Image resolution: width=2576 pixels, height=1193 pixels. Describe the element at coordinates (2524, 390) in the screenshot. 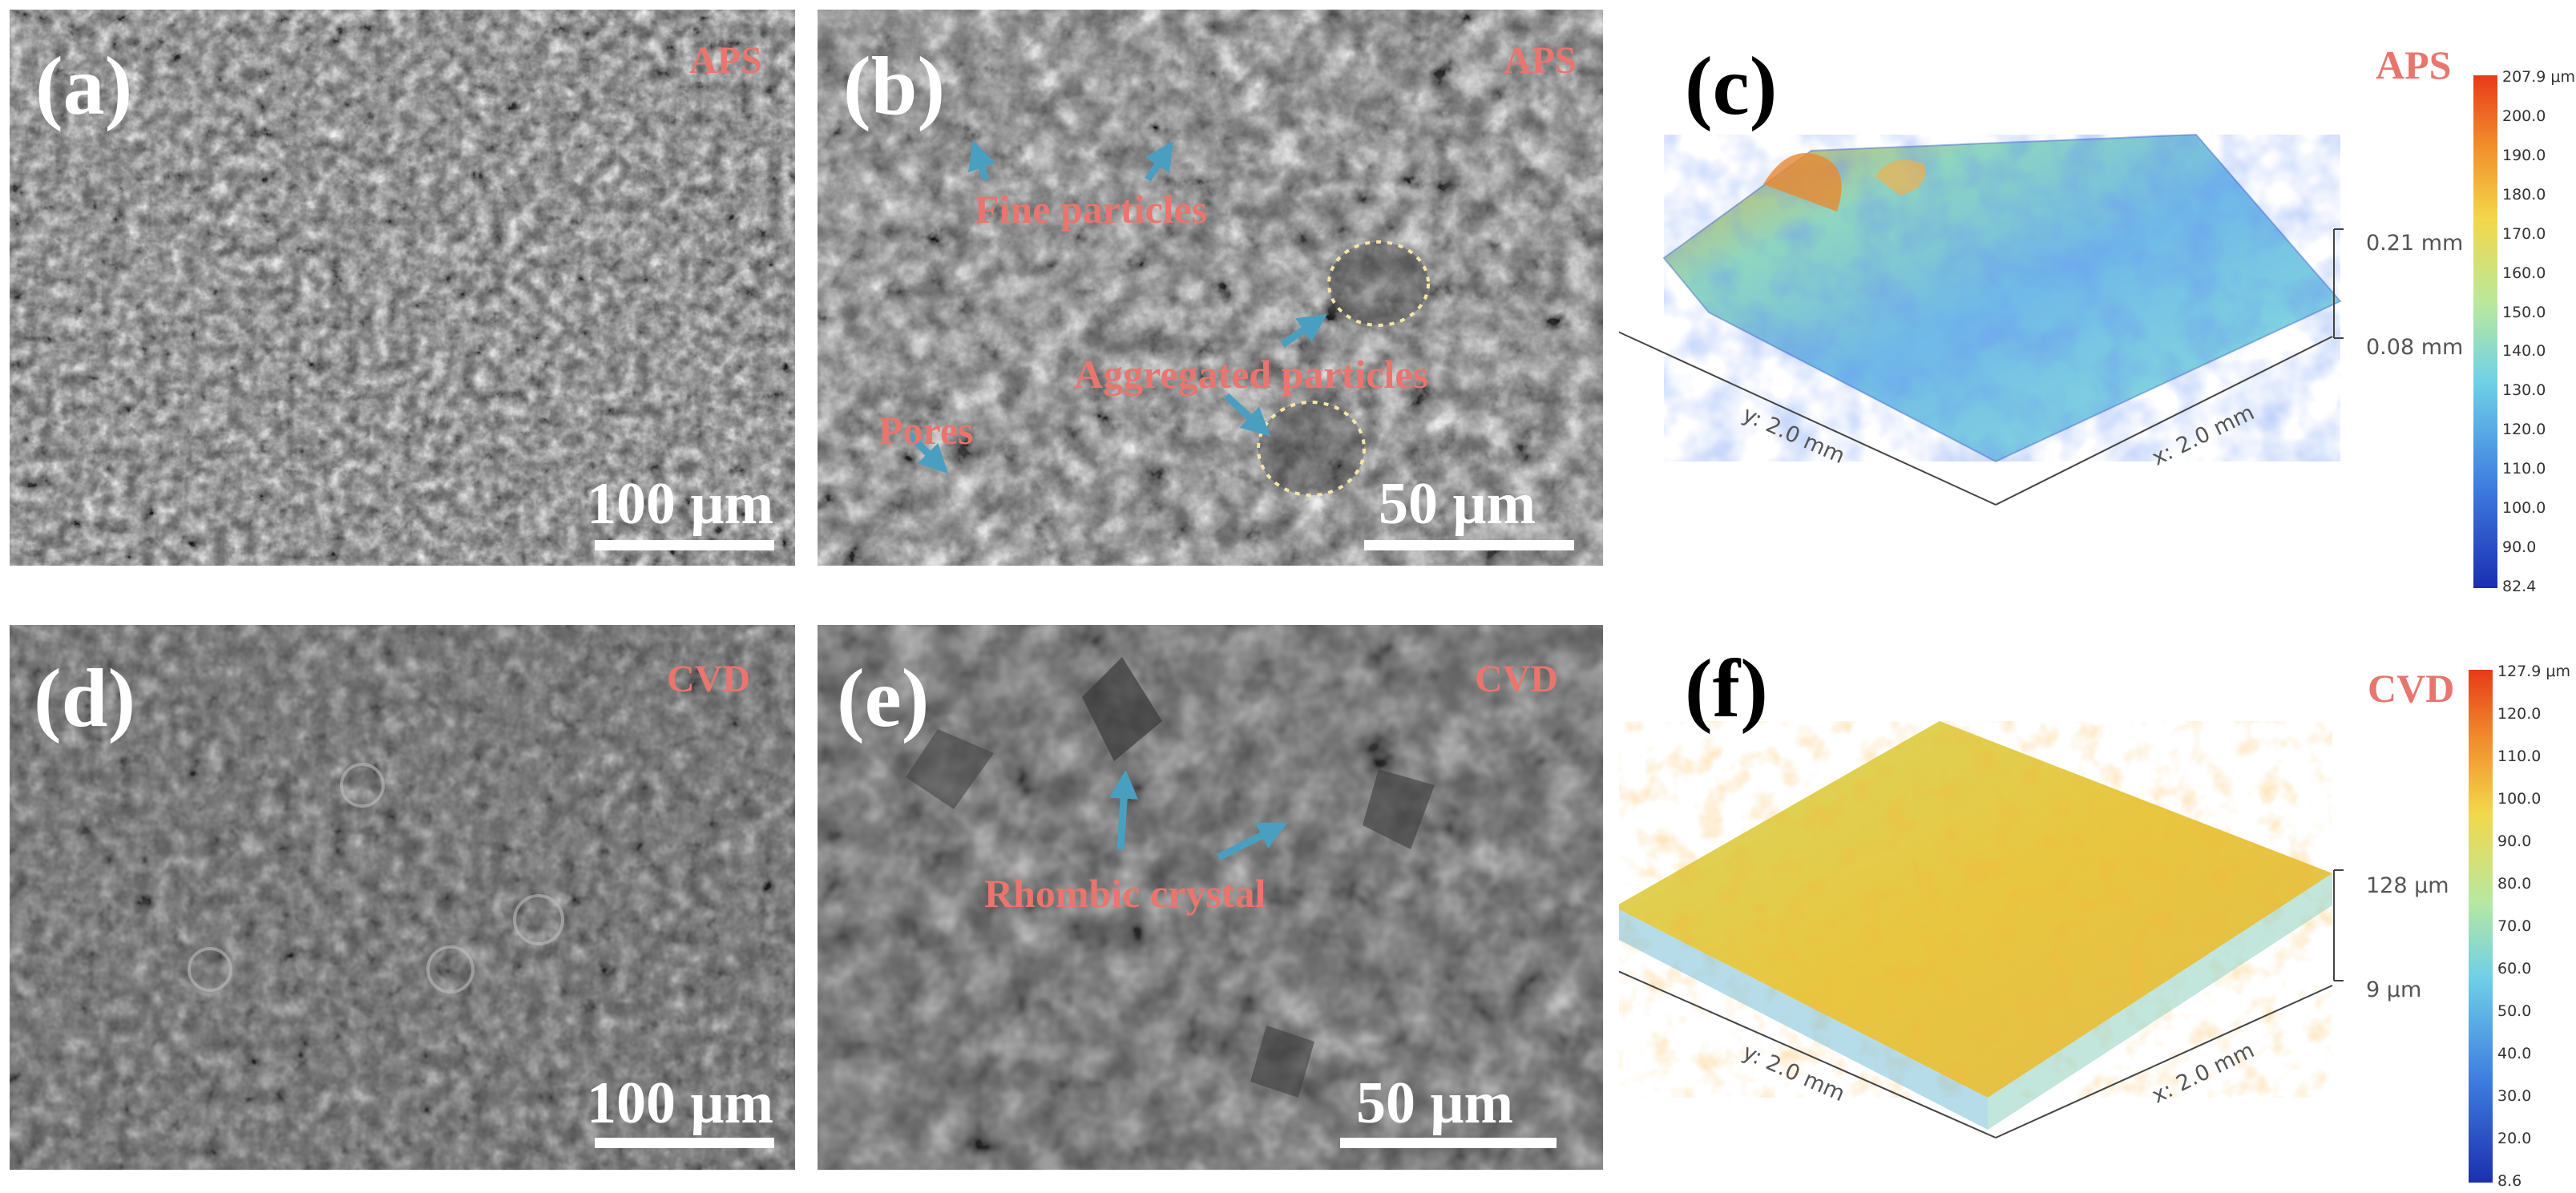

I see `colorbar-tick-c-8: 130.0` at that location.